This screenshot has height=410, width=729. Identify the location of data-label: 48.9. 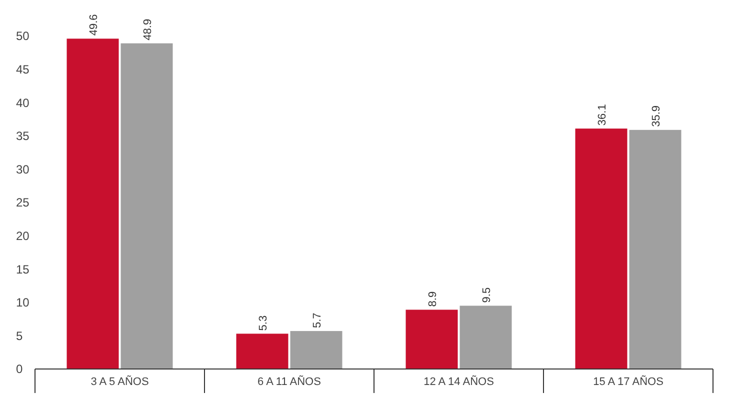
(148, 29).